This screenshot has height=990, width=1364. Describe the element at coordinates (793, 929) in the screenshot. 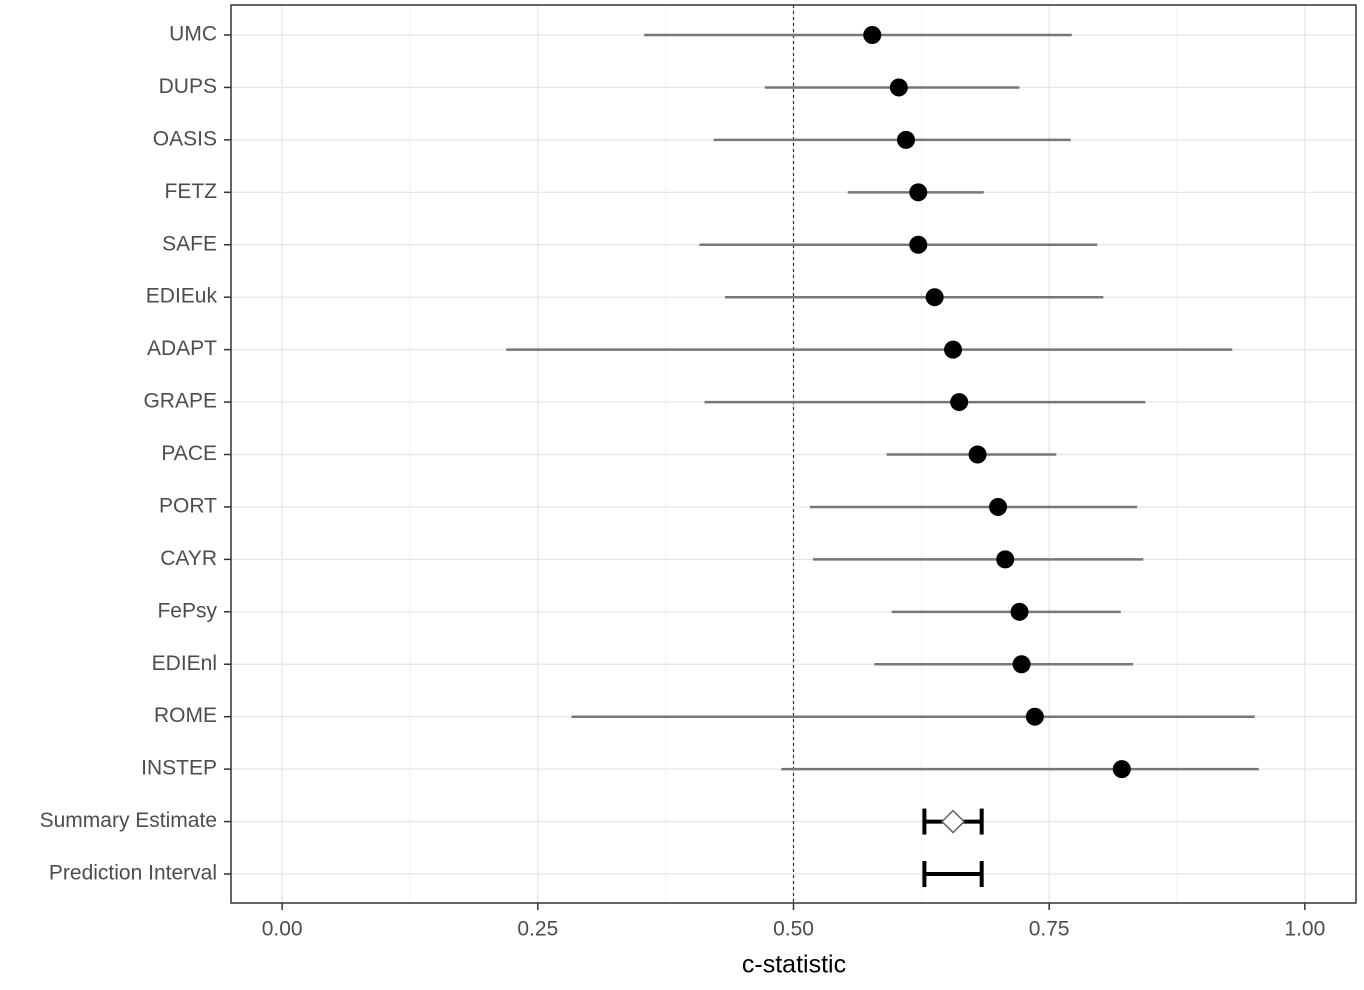

I see `x-tick-label: 0.50` at that location.